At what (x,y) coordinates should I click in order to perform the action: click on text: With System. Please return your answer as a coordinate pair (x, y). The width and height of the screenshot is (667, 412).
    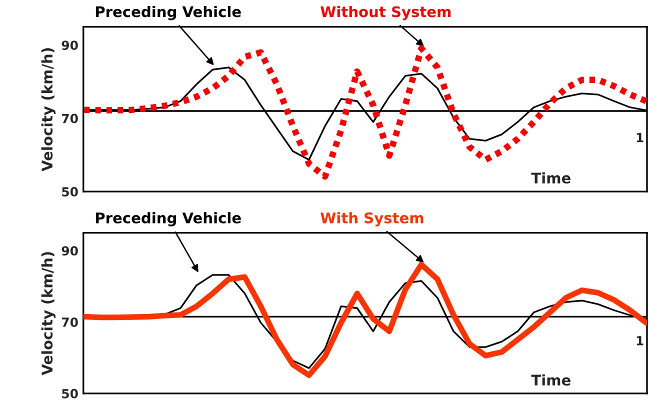
    Looking at the image, I should click on (372, 219).